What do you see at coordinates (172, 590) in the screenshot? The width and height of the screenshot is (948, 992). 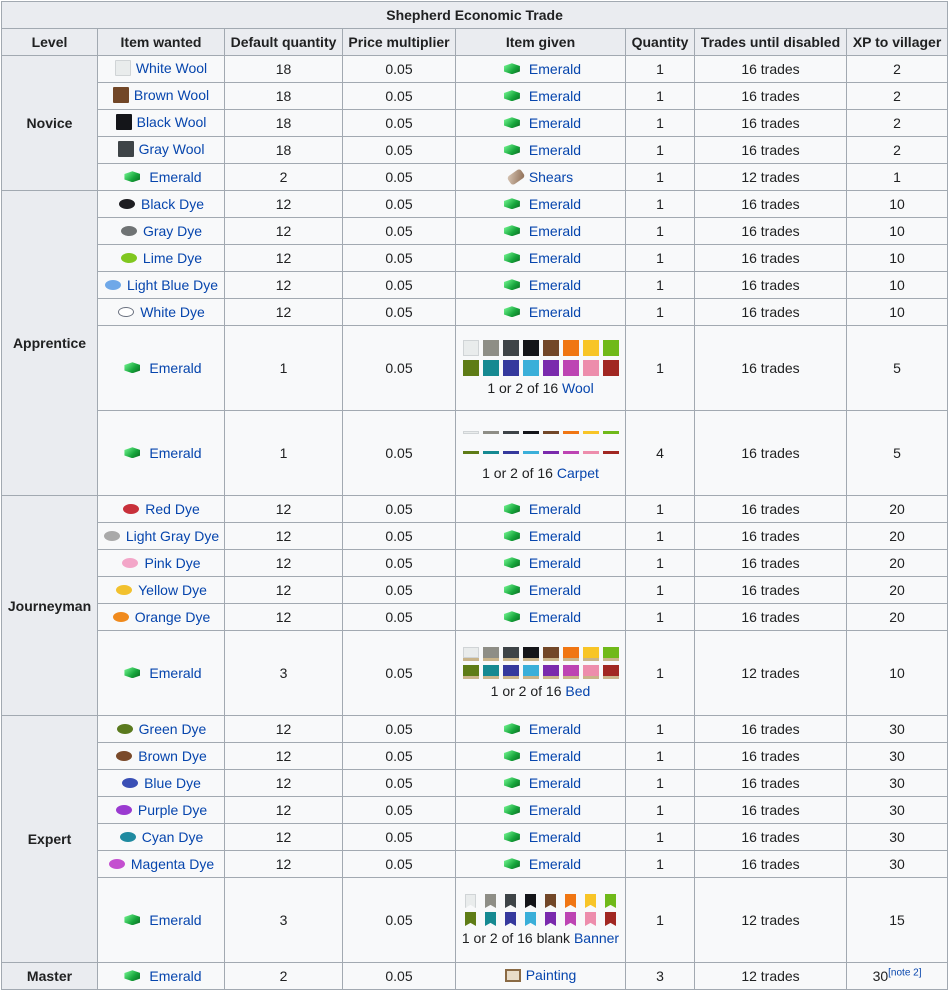 I see `item-wanted-link: Yellow Dye` at bounding box center [172, 590].